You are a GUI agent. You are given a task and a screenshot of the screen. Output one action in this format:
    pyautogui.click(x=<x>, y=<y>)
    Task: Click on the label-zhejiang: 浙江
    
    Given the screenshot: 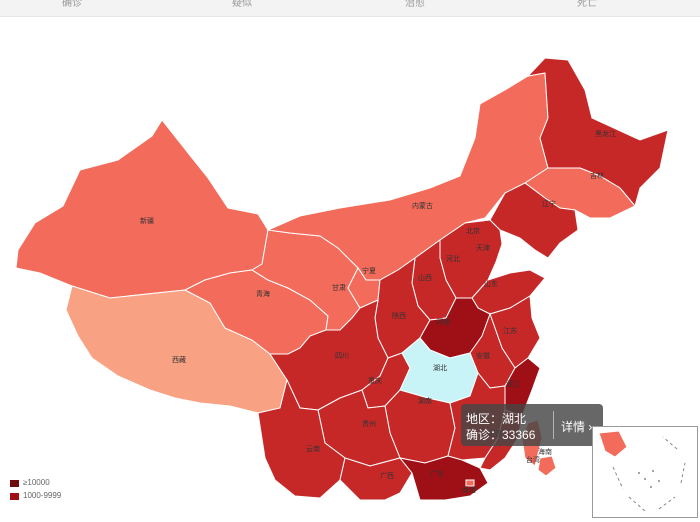 What is the action you would take?
    pyautogui.click(x=513, y=383)
    